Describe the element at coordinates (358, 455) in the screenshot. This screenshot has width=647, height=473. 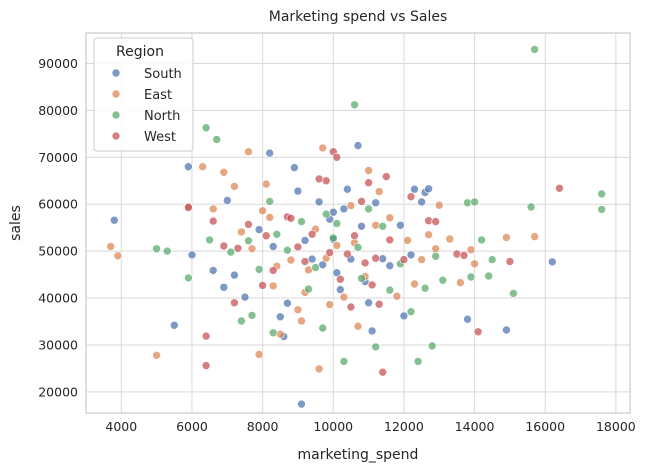
I see `x-axis-label: marketing_spend` at that location.